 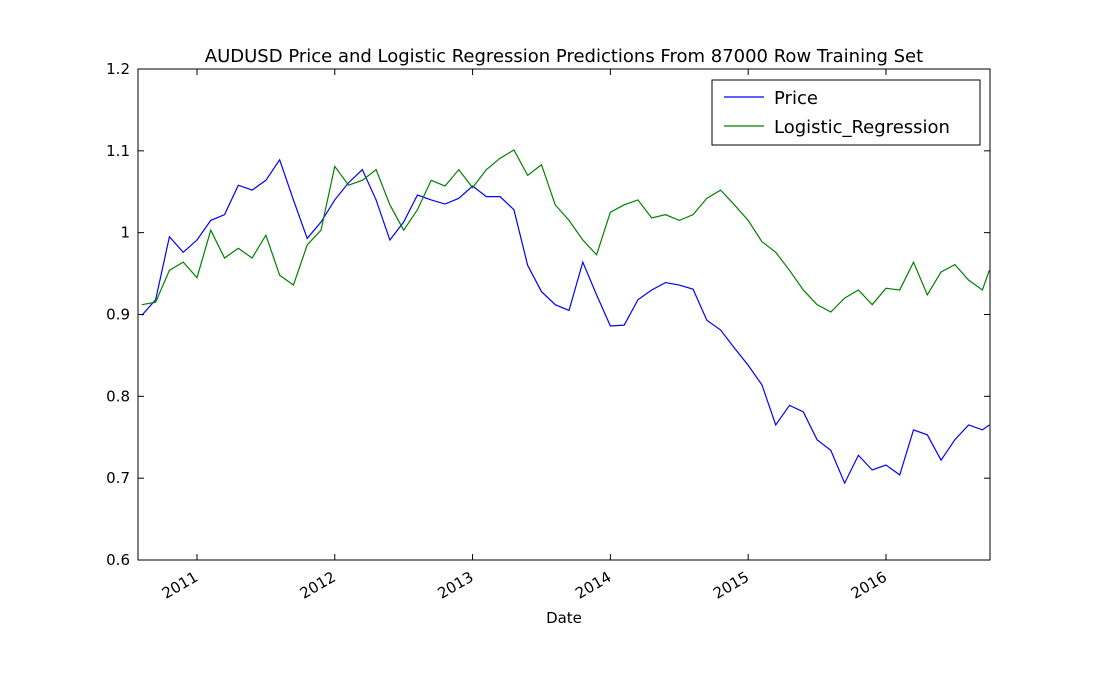 I want to click on y-tick-label: 0.6, so click(x=118, y=560).